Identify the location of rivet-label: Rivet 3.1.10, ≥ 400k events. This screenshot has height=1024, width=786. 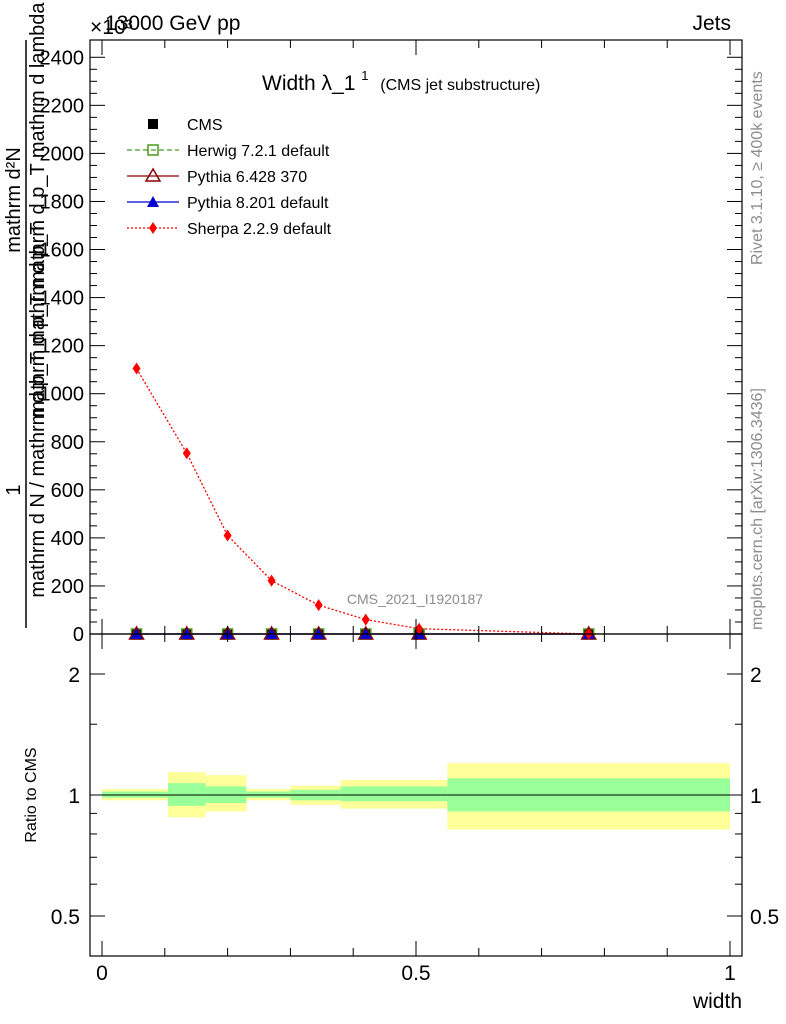
(757, 168).